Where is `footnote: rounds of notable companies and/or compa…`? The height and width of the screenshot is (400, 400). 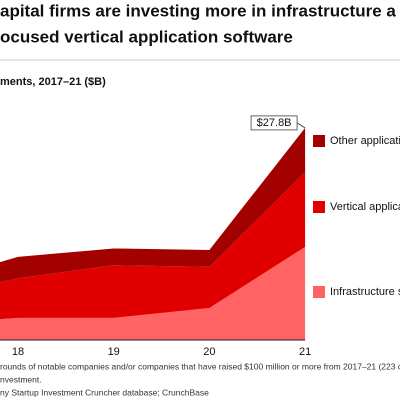
footnote: rounds of notable companies and/or compa… is located at coordinates (200, 366).